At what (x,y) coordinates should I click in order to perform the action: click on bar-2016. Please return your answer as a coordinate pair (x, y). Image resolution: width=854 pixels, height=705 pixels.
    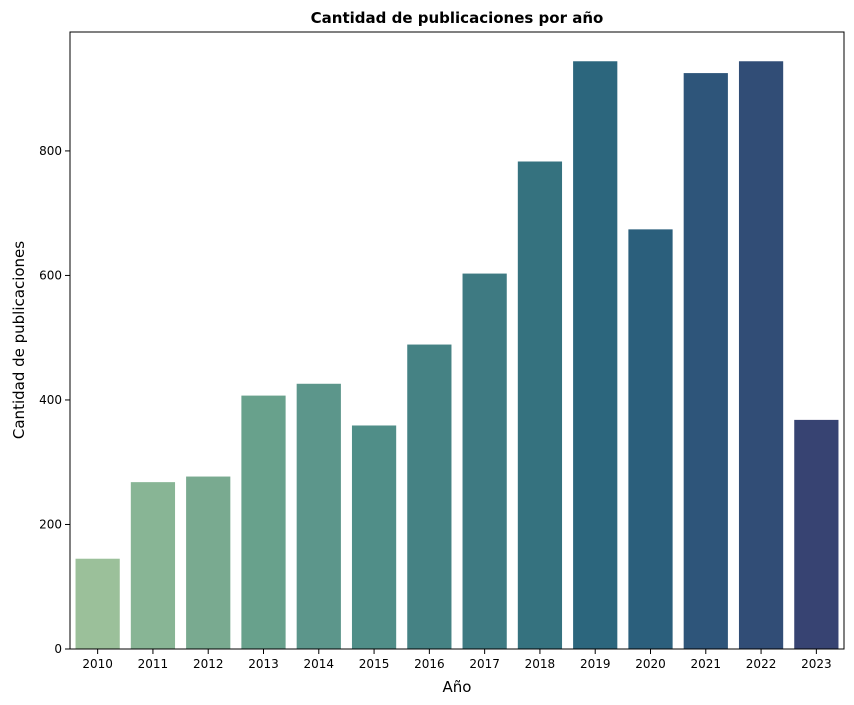
    Looking at the image, I should click on (429, 496).